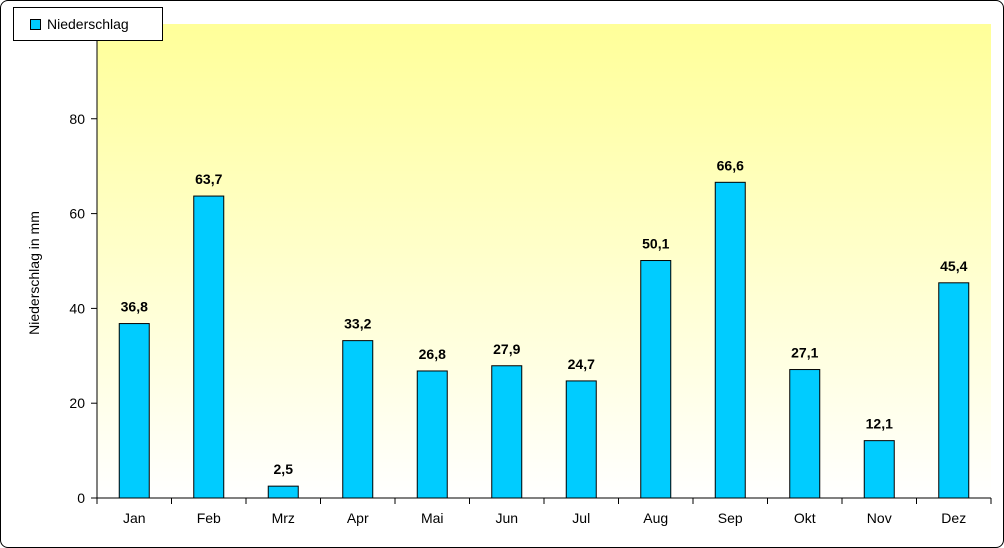  Describe the element at coordinates (77, 119) in the screenshot. I see `y-tick-label: 80` at that location.